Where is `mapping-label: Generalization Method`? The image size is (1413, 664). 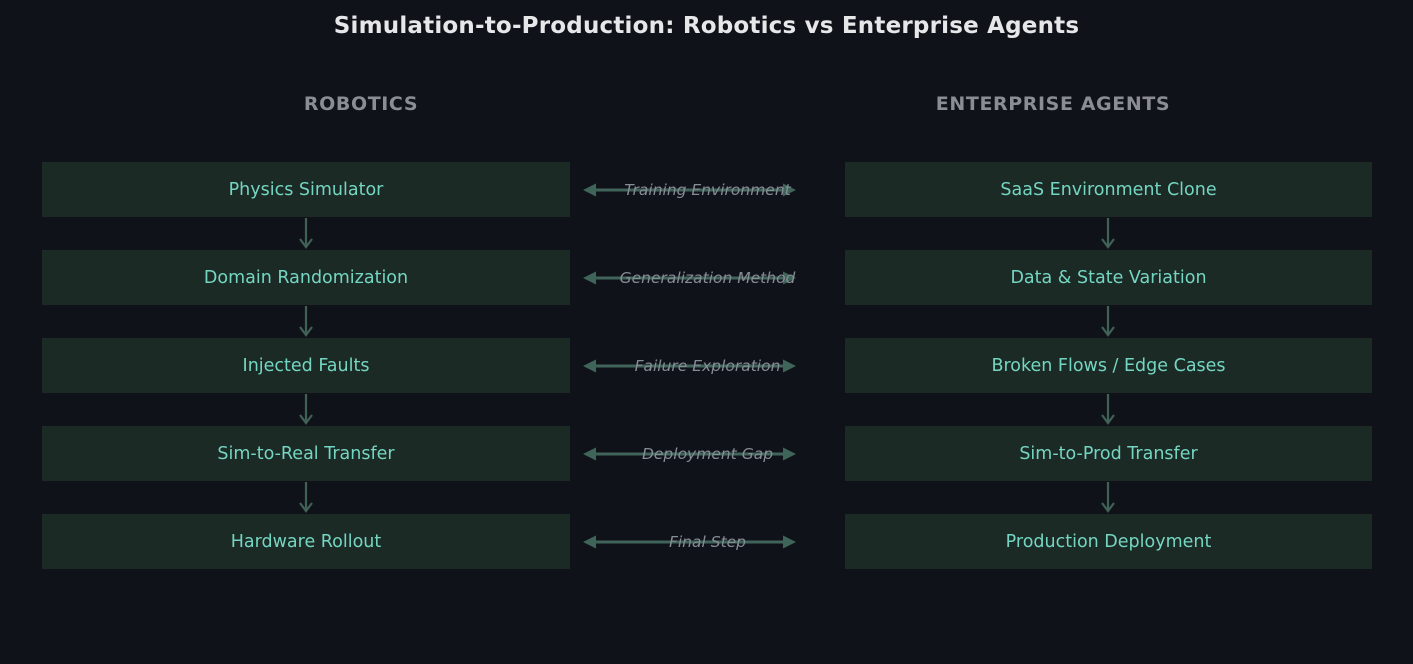 mapping-label: Generalization Method is located at coordinates (707, 277).